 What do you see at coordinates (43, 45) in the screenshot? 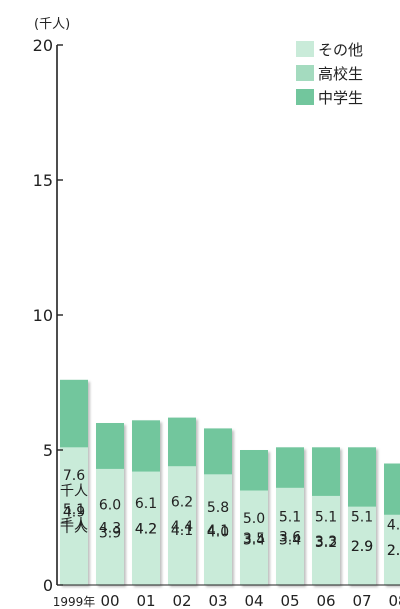
I see `y-tick-label: 20` at bounding box center [43, 45].